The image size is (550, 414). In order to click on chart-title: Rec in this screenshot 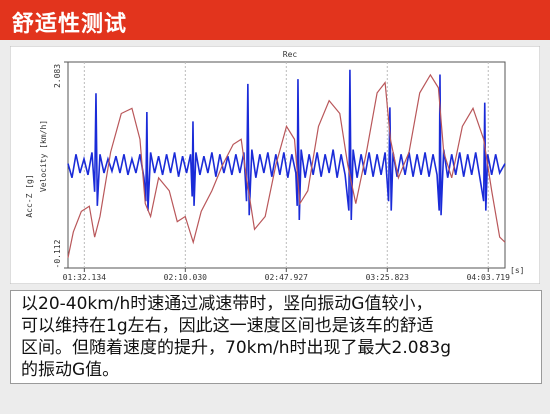, I will do `click(290, 54)`.